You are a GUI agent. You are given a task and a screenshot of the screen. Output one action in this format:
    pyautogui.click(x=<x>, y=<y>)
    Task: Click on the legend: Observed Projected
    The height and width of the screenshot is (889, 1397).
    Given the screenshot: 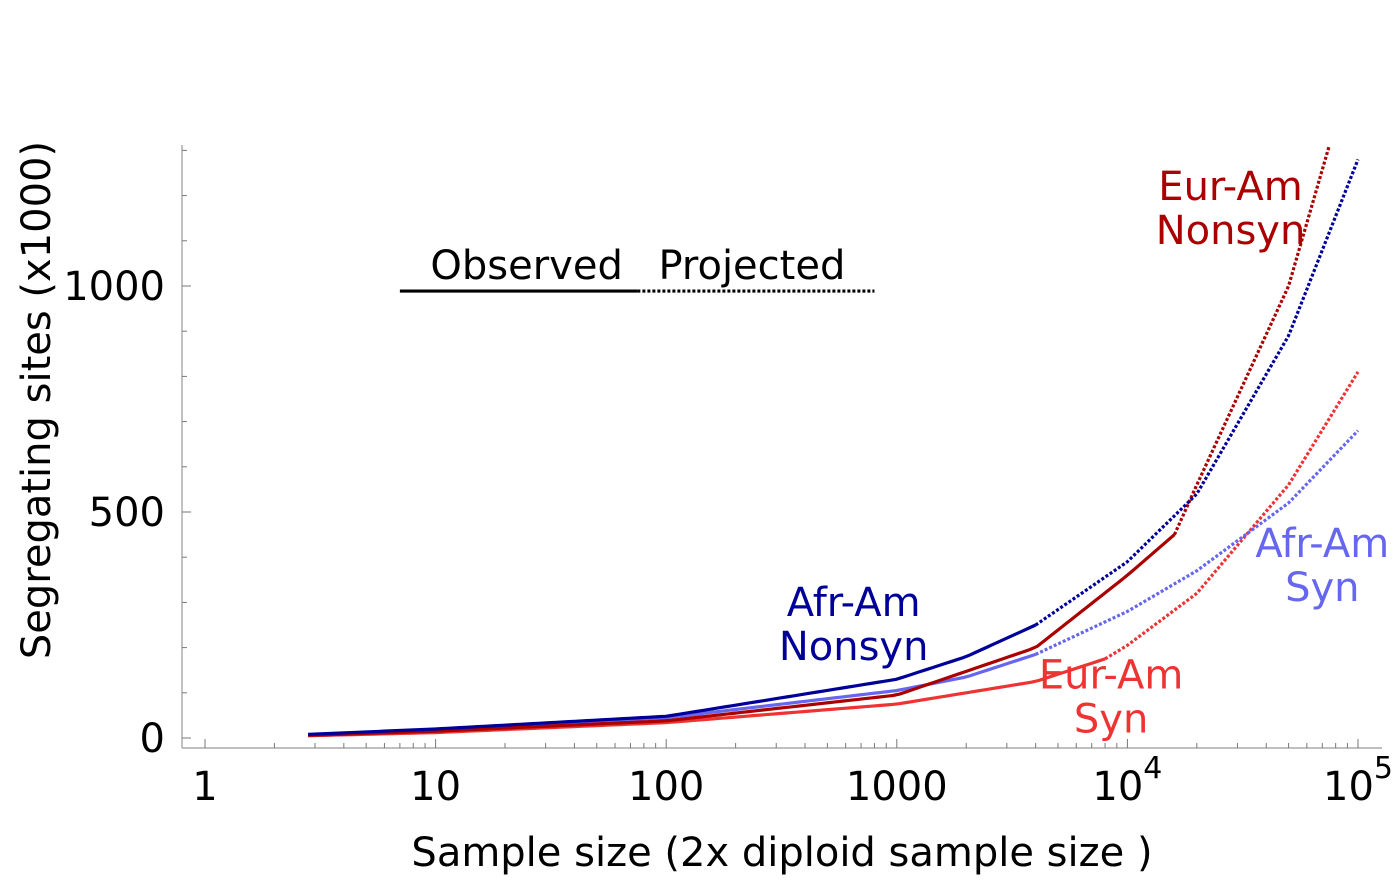 What is the action you would take?
    pyautogui.click(x=637, y=268)
    